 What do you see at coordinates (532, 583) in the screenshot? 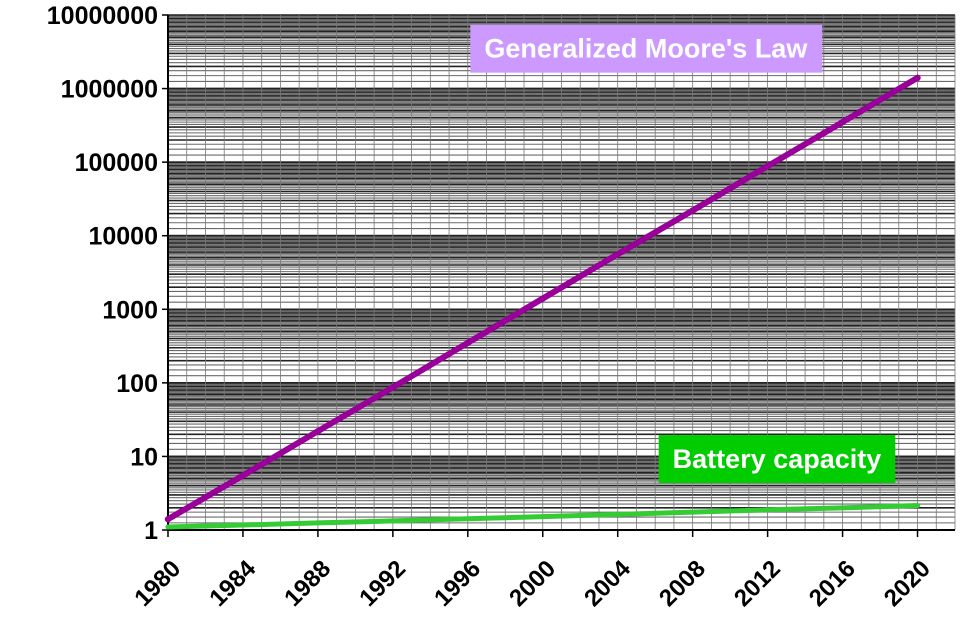
I see `x-tick-label: 2000` at bounding box center [532, 583].